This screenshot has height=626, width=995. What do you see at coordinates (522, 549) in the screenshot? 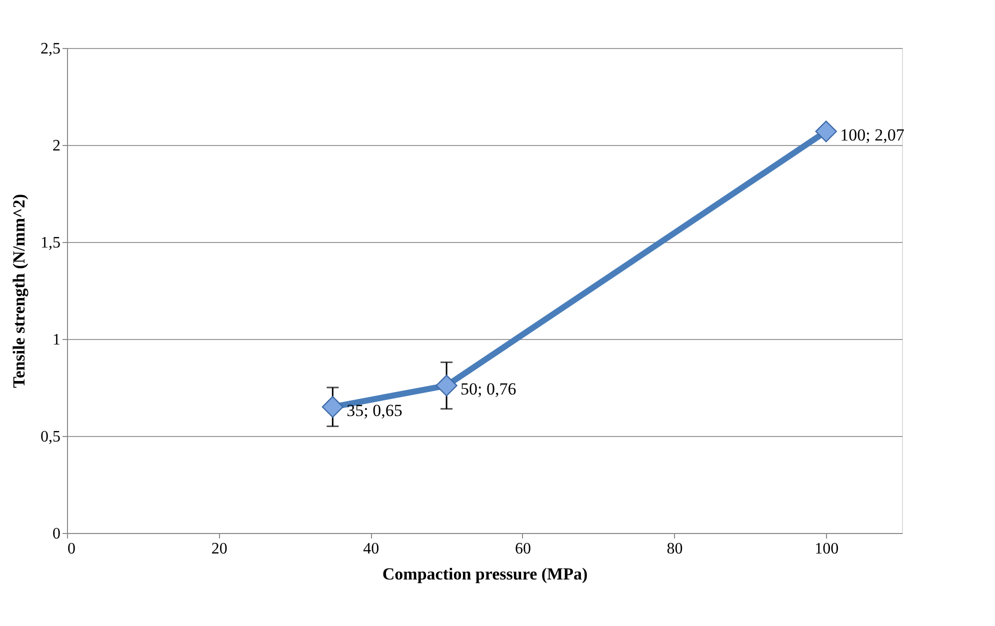
I see `x-tick-label: 60` at bounding box center [522, 549].